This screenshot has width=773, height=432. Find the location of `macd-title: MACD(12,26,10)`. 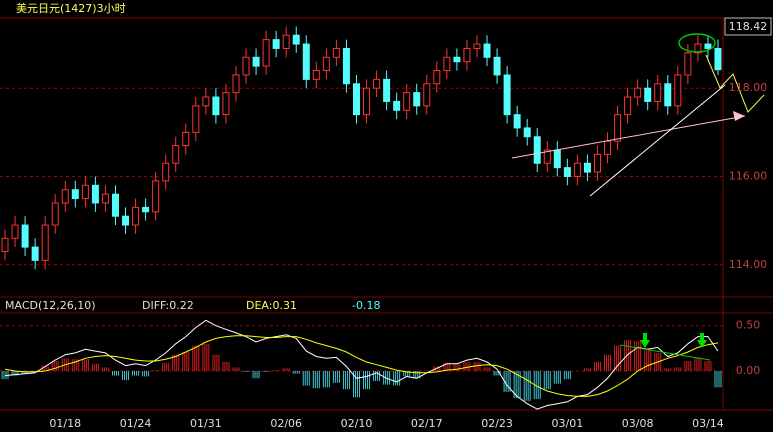

macd-title: MACD(12,26,10) is located at coordinates (50, 305).